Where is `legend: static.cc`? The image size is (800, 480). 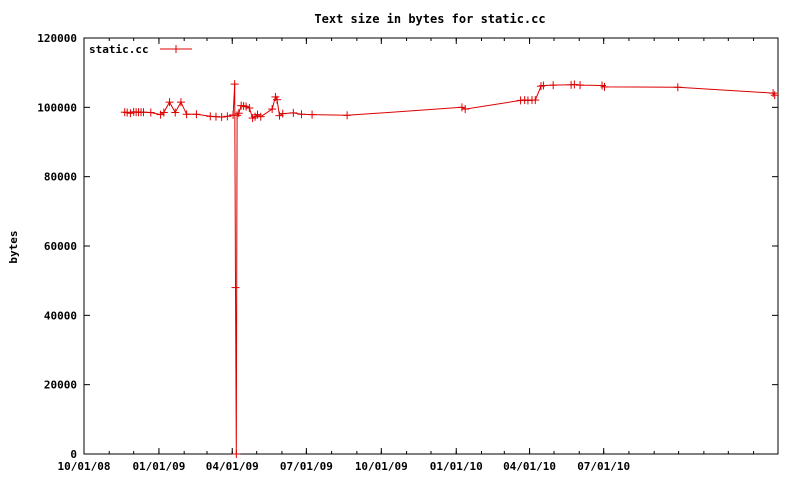
legend: static.cc is located at coordinates (140, 49).